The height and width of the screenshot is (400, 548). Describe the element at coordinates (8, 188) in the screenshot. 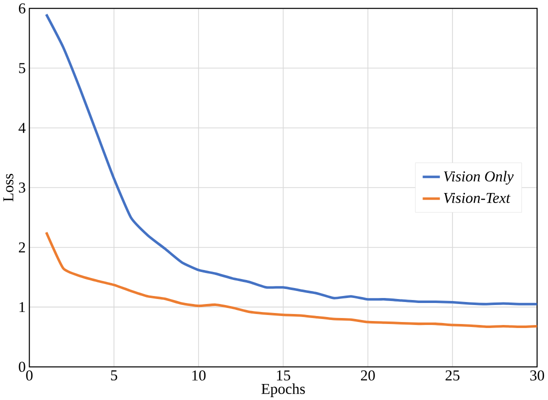

I see `y-axis-title: Loss` at that location.